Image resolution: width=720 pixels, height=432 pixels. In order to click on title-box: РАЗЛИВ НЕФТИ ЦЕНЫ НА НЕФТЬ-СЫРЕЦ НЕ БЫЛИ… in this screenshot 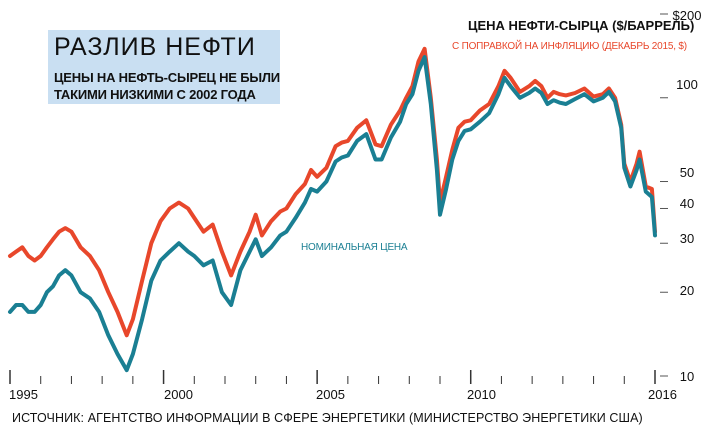, I will do `click(164, 67)`.